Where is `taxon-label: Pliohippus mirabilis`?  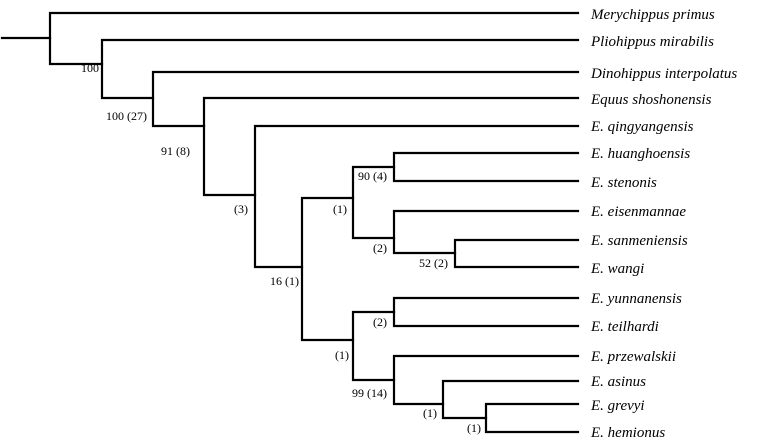 taxon-label: Pliohippus mirabilis is located at coordinates (652, 42).